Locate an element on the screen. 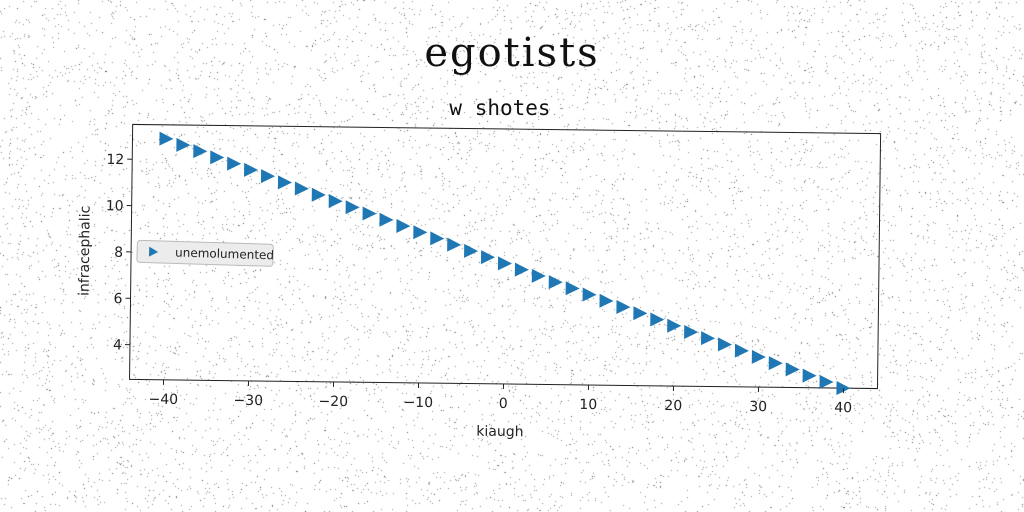 This screenshot has width=1024, height=512. x-tick-label: 0 is located at coordinates (503, 404).